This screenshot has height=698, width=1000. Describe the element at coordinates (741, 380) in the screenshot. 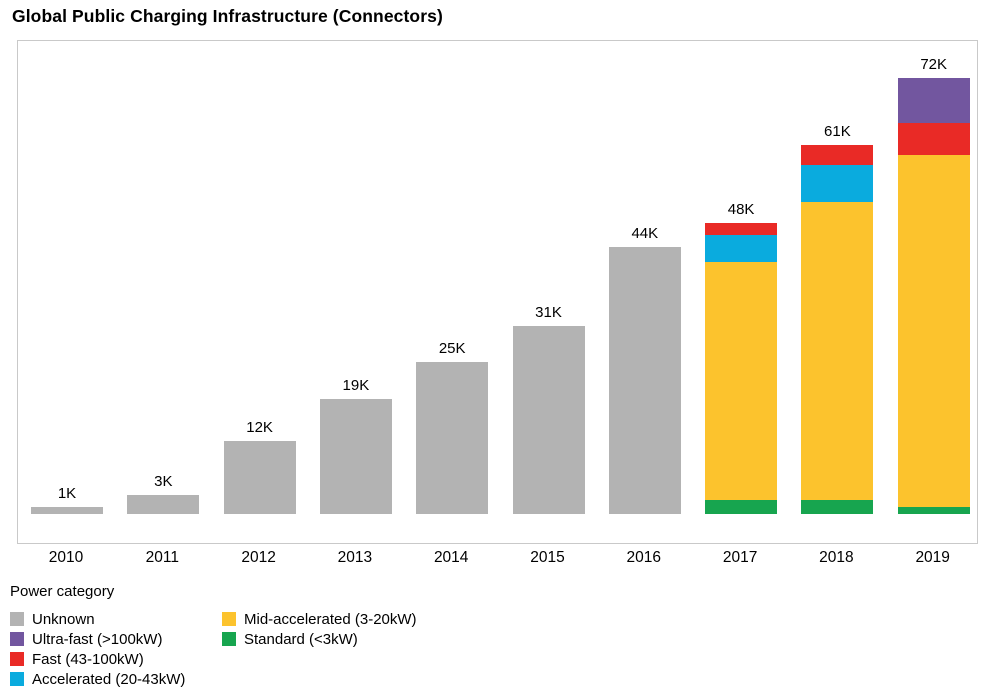

I see `bar-segment-2017-mid-accelerated` at that location.